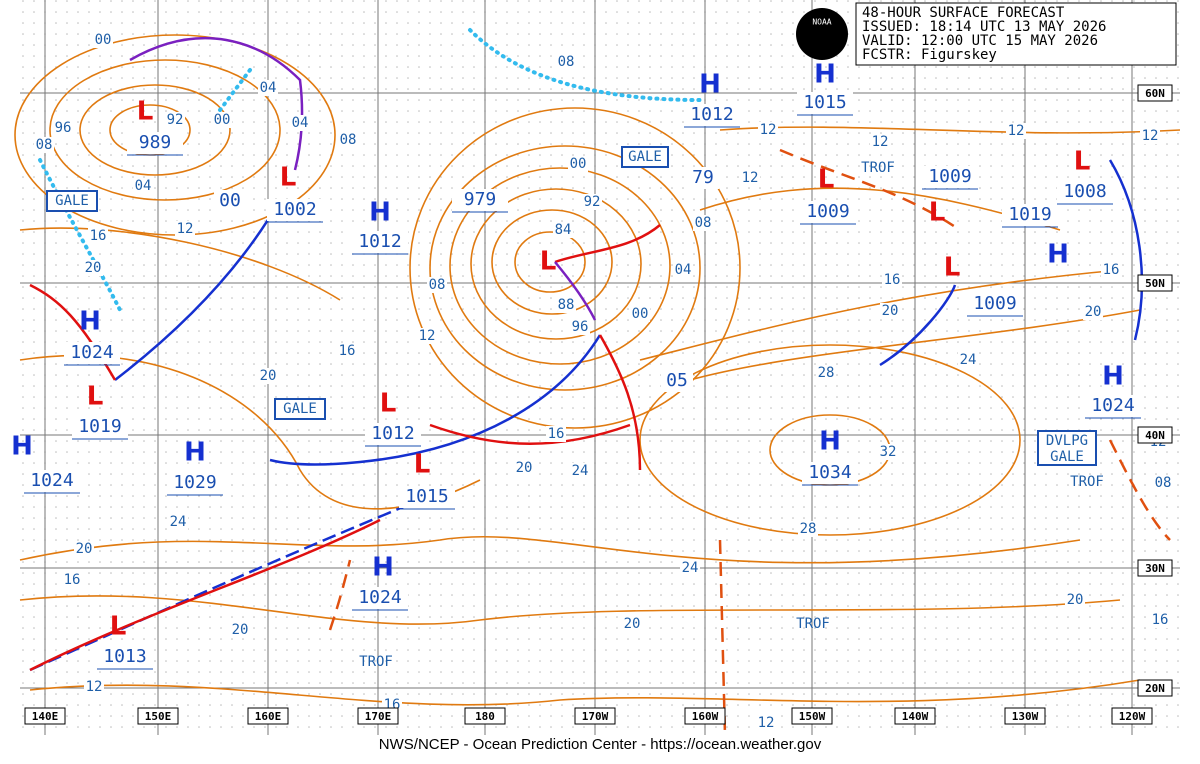  What do you see at coordinates (72, 201) in the screenshot?
I see `warning-box` at bounding box center [72, 201].